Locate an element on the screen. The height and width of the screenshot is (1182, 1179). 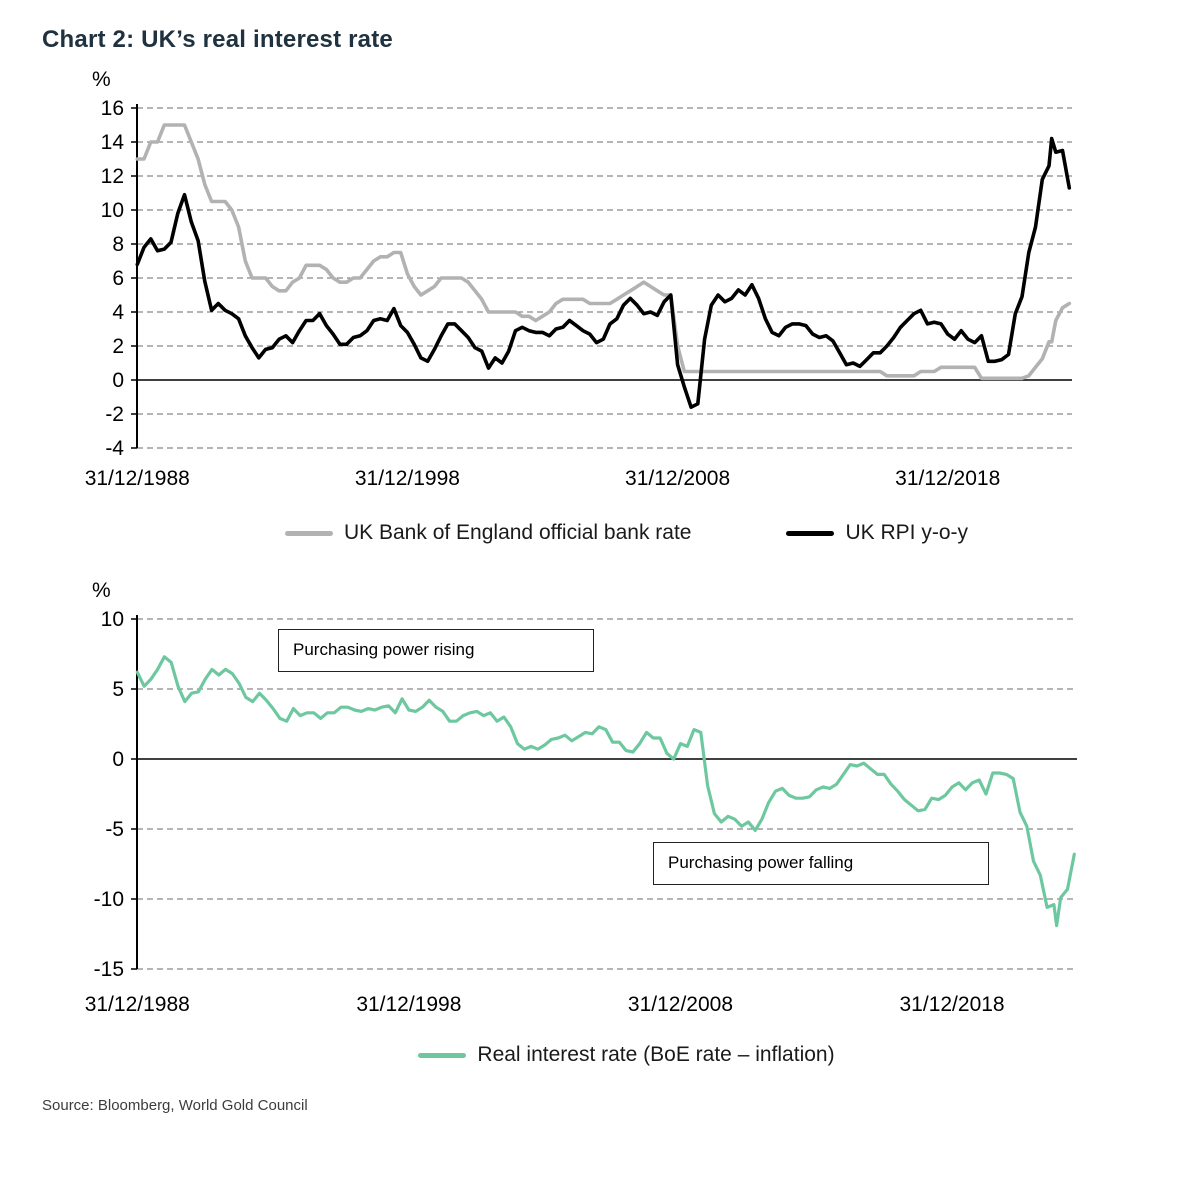
top-y-axis-unit: % is located at coordinates (101, 79).